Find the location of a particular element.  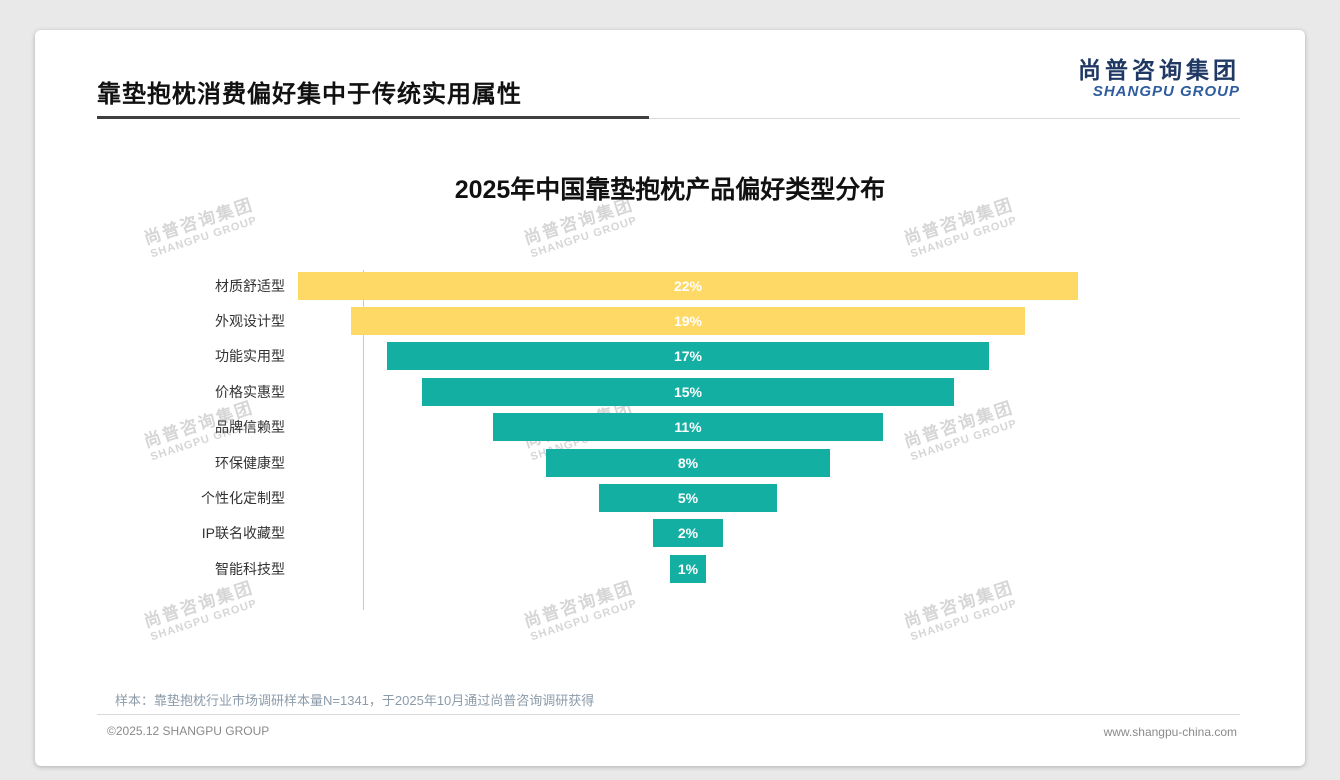

chart-row: 品牌信赖型 11% is located at coordinates (672, 427).